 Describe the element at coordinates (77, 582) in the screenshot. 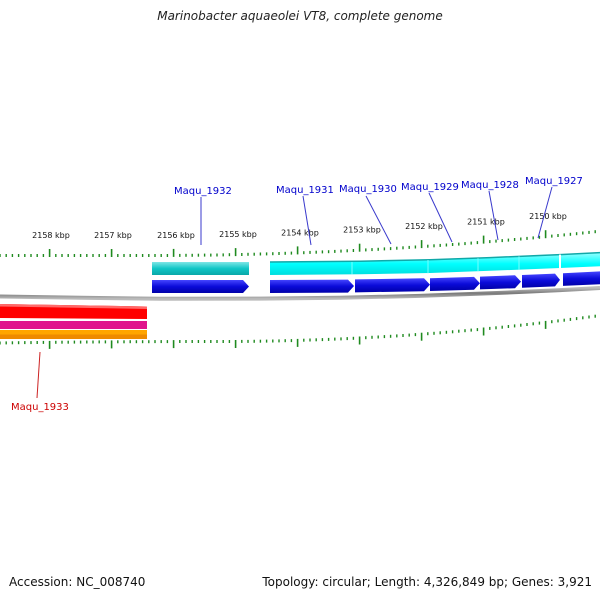

I see `accession-text: Accession: NC_008740` at that location.